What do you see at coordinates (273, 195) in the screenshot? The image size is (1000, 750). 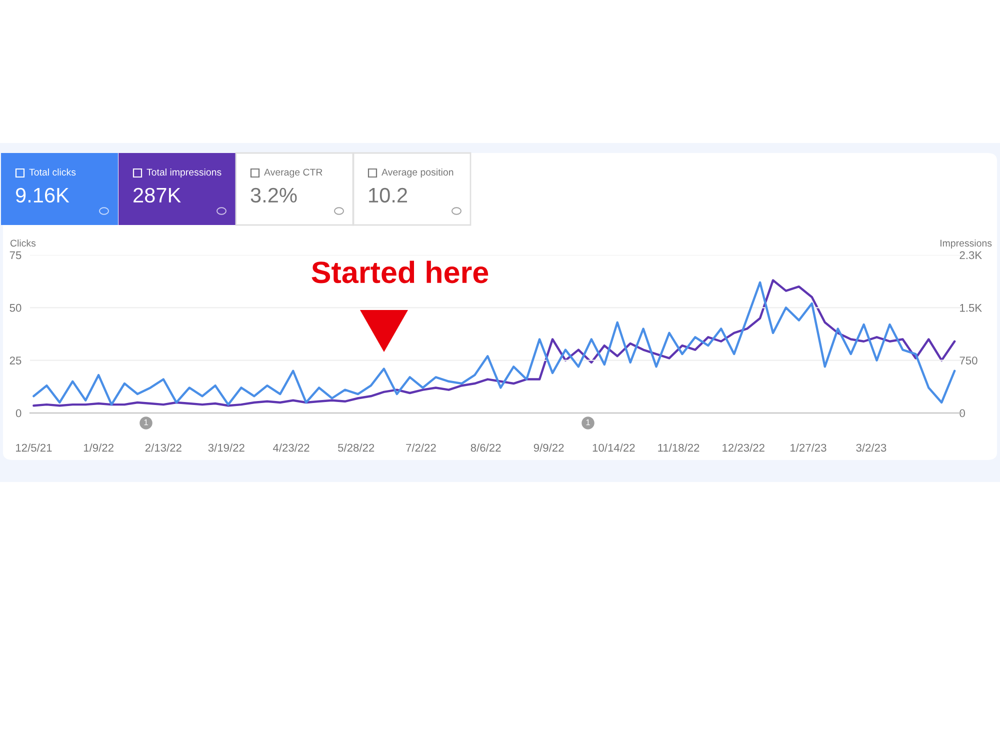 I see `text: 3.2%` at bounding box center [273, 195].